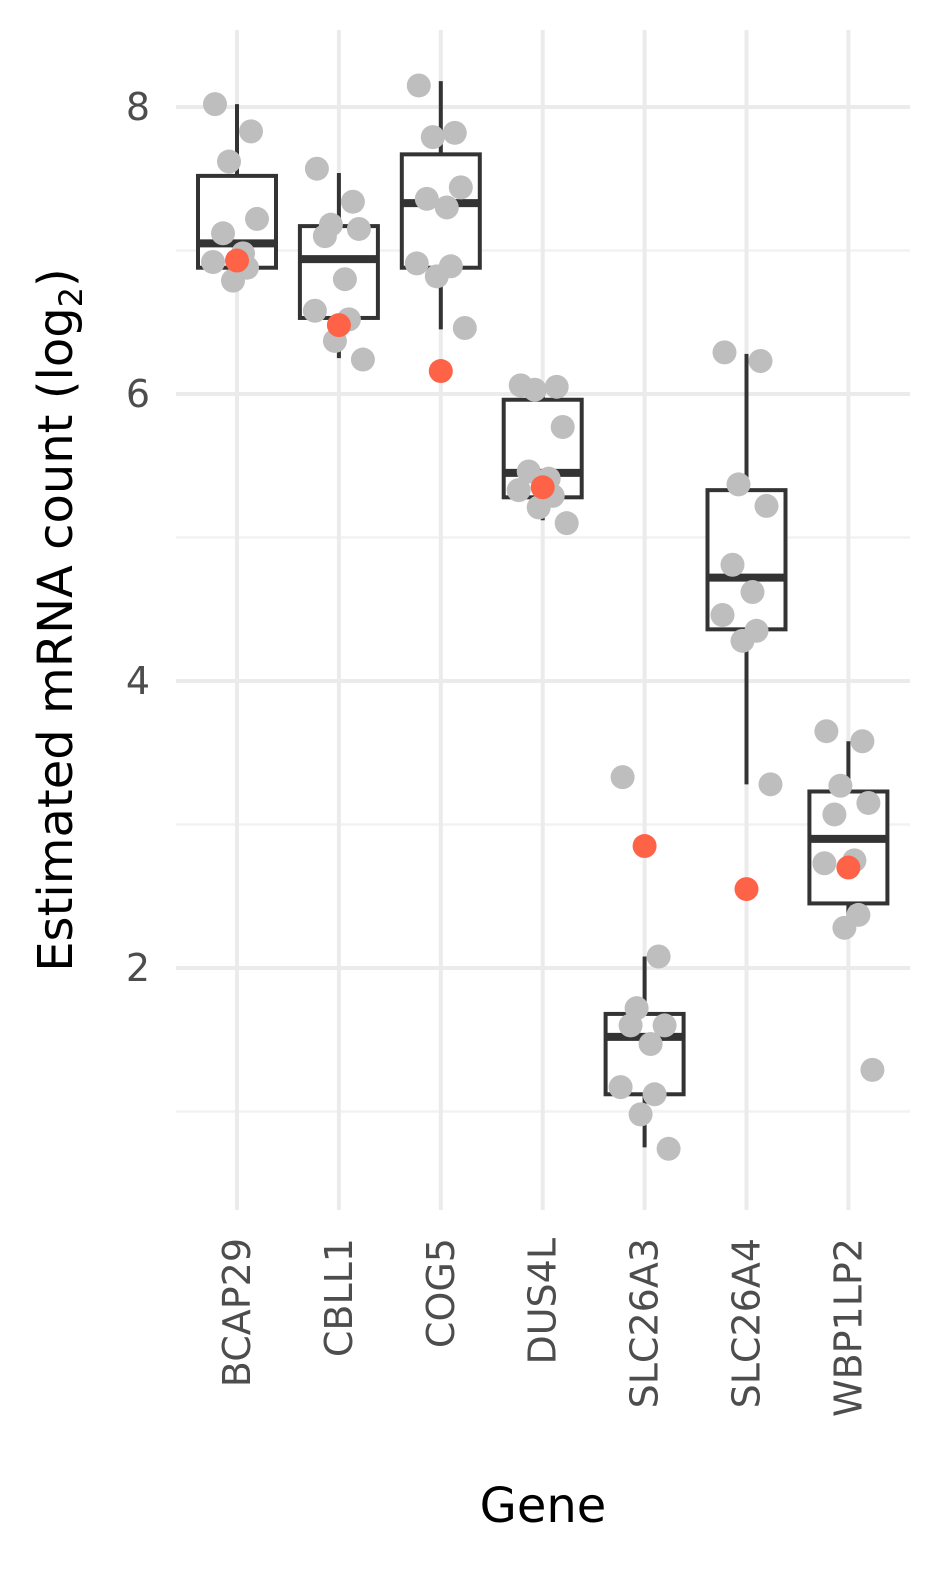 The image size is (944, 1579). I want to click on y-axis-title-main: Estimated mRNA count (log, so click(56, 639).